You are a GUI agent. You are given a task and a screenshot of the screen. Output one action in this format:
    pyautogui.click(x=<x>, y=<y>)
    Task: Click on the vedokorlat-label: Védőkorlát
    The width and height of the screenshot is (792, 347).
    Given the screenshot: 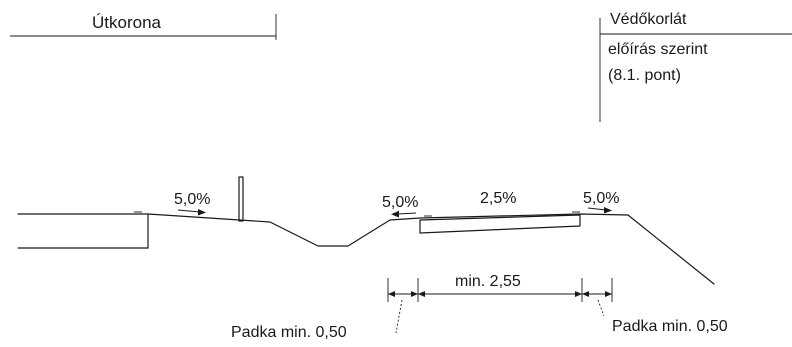 What is the action you would take?
    pyautogui.click(x=648, y=19)
    